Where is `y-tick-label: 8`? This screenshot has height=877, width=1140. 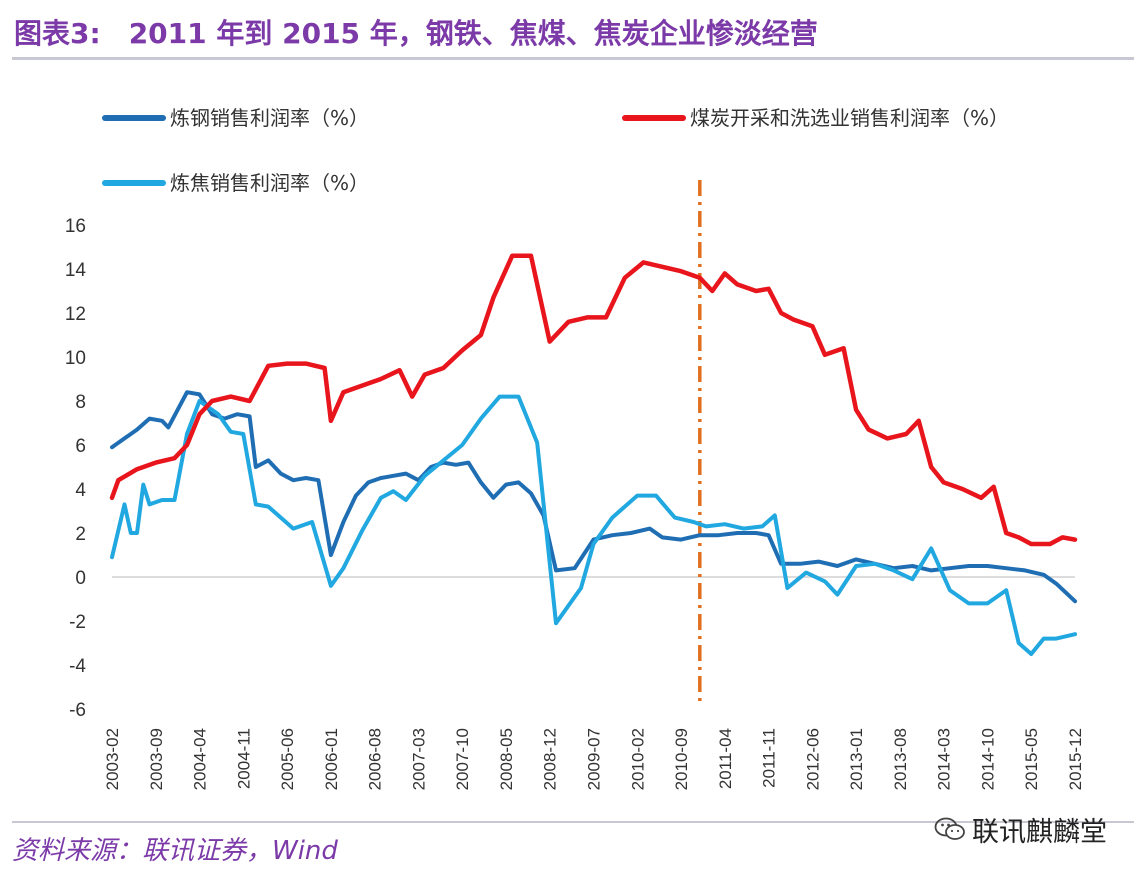 y-tick-label: 8 is located at coordinates (80, 402).